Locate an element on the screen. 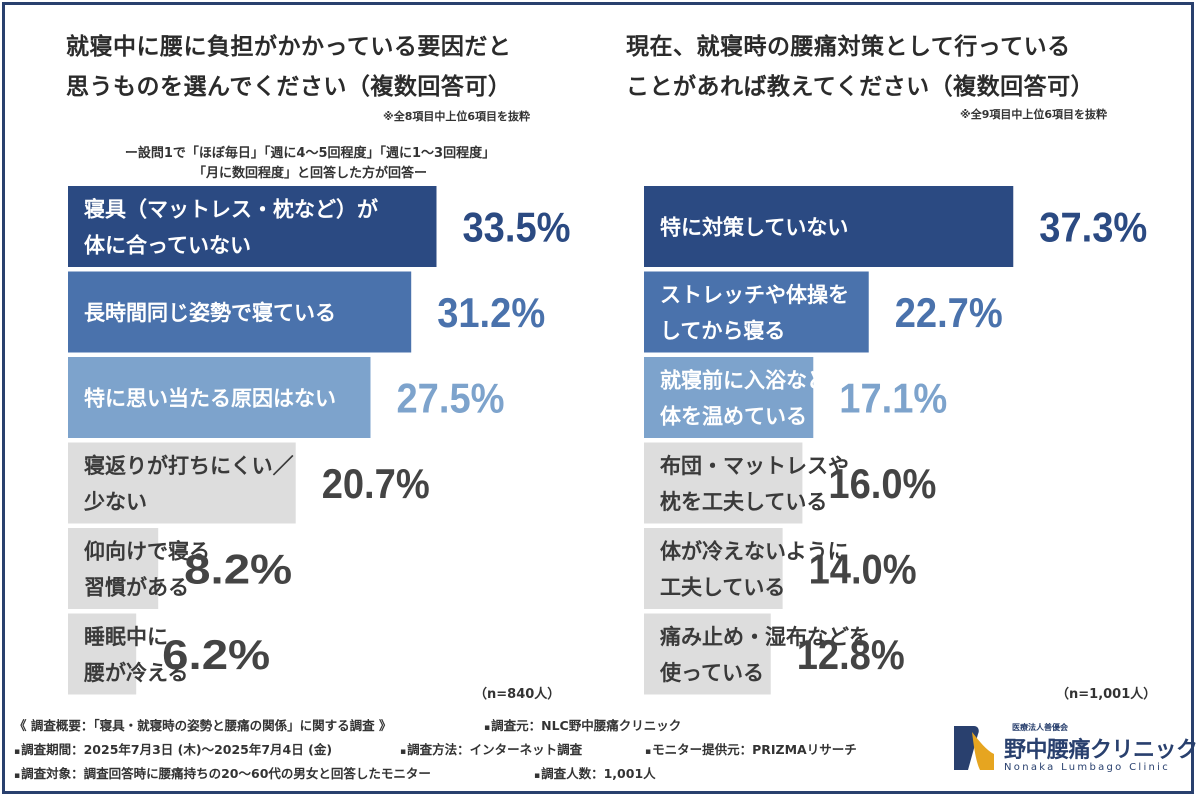 This screenshot has width=1196, height=796. left-title-line-1: 就寝中に腰に負担がかかっている要因だと is located at coordinates (289, 47).